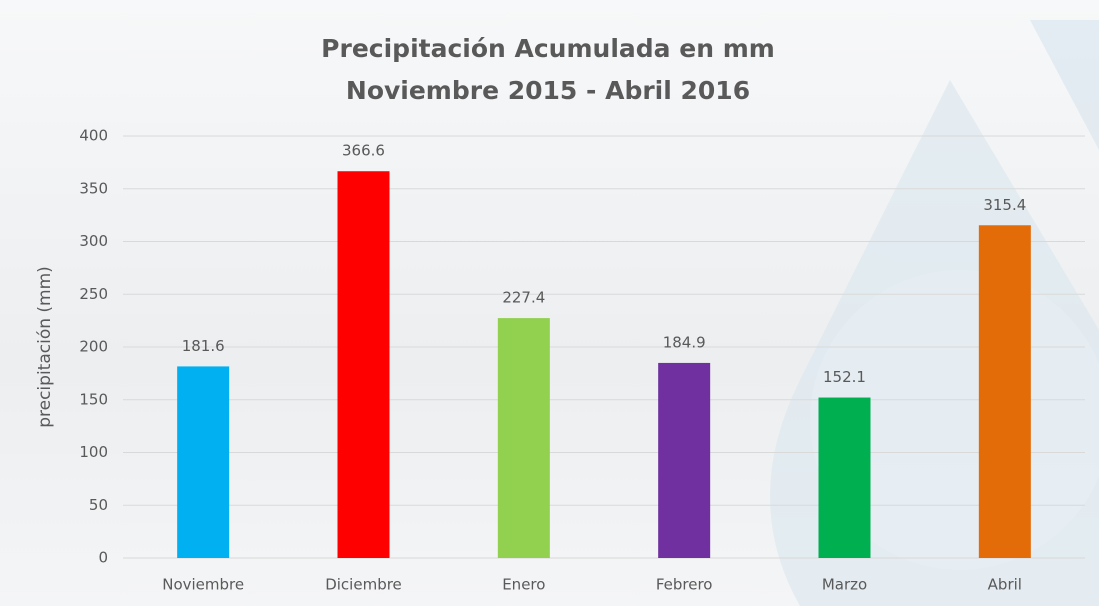 The width and height of the screenshot is (1099, 606). Describe the element at coordinates (93, 452) in the screenshot. I see `y-tick-label: 100` at that location.